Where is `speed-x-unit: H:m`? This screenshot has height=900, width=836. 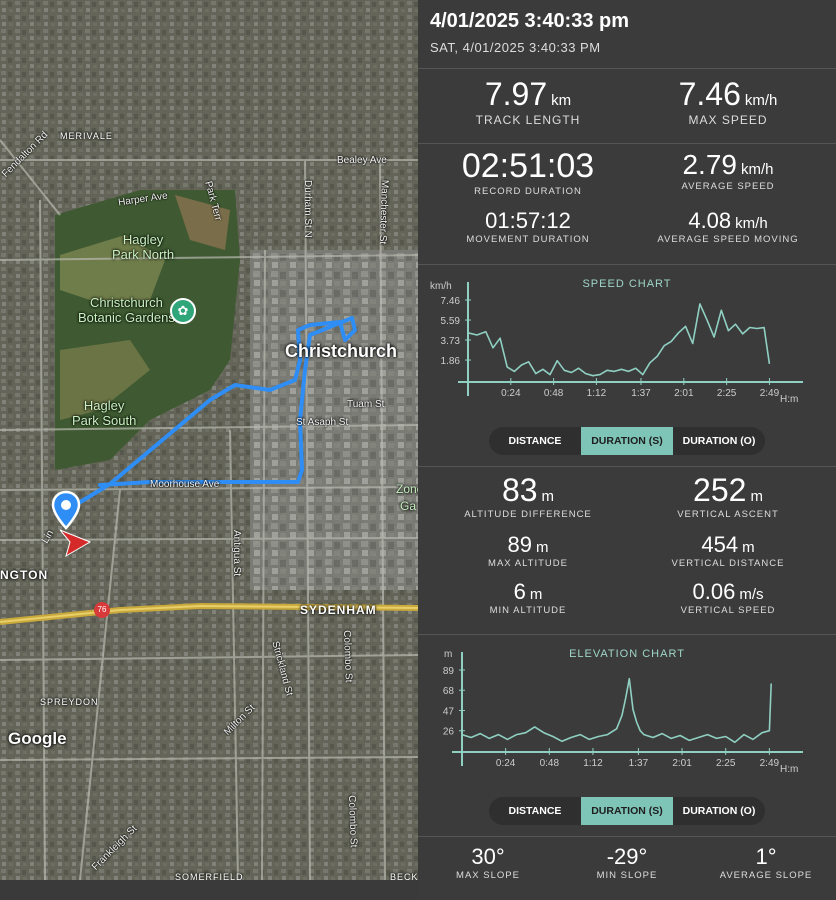
speed-x-unit: H:m is located at coordinates (789, 399).